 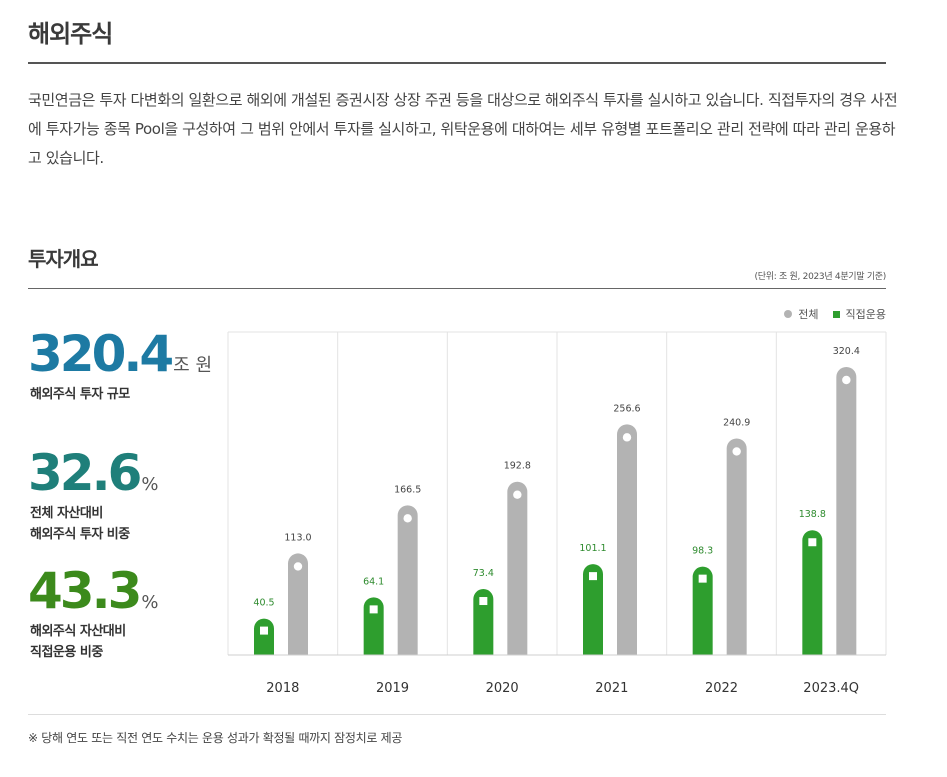 What do you see at coordinates (66, 652) in the screenshot?
I see `stat-label: 직접운용 비중` at bounding box center [66, 652].